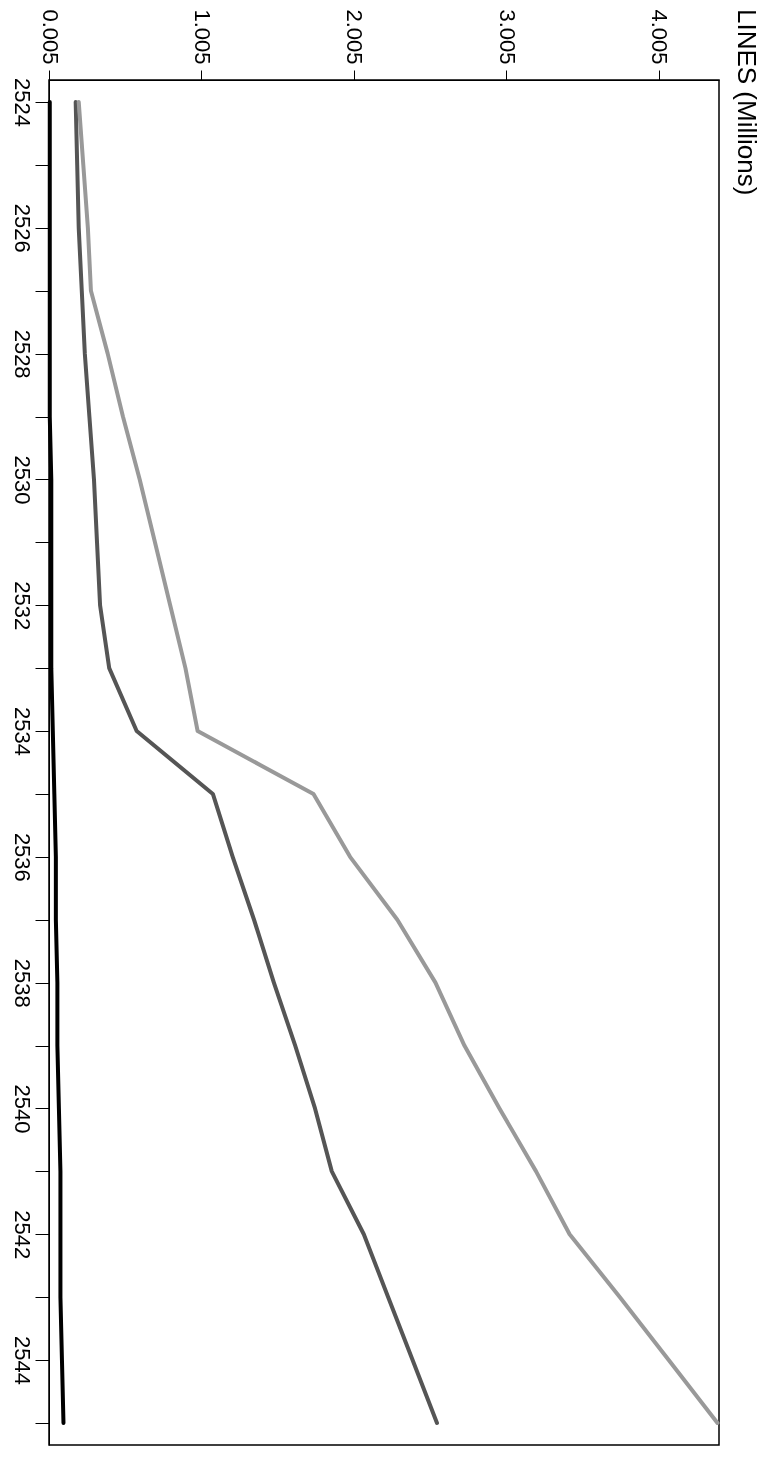 The height and width of the screenshot is (1465, 776). What do you see at coordinates (355, 37) in the screenshot?
I see `x-tick-label: 2.005` at bounding box center [355, 37].